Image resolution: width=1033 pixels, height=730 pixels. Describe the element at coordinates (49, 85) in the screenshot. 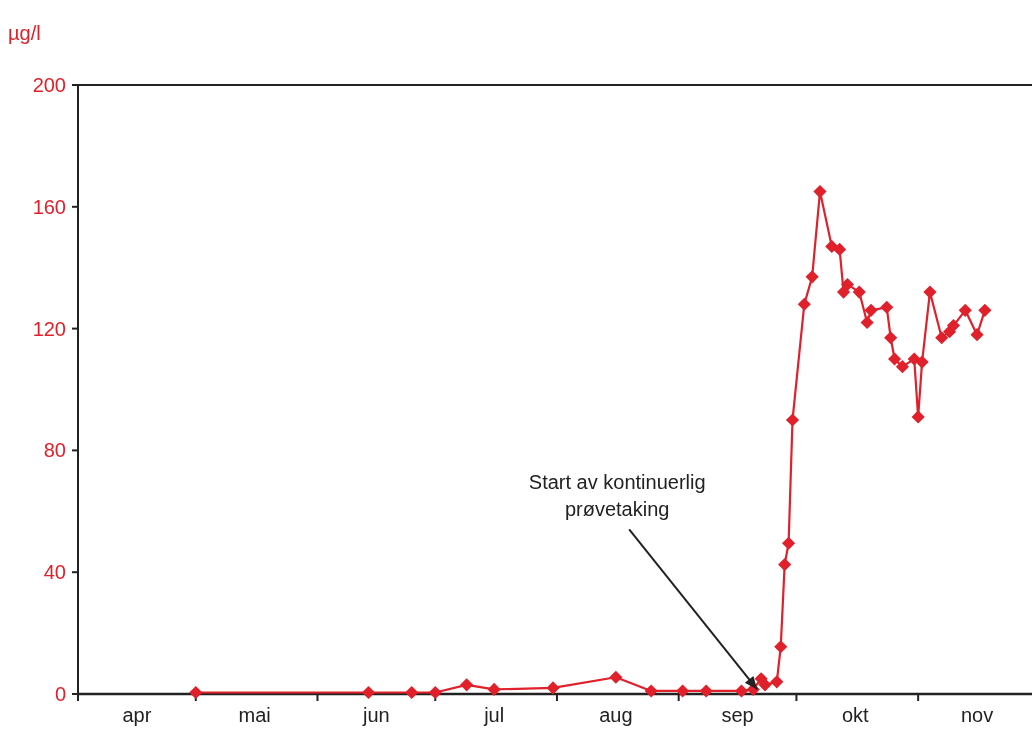

I see `y-tick-label: 200` at that location.